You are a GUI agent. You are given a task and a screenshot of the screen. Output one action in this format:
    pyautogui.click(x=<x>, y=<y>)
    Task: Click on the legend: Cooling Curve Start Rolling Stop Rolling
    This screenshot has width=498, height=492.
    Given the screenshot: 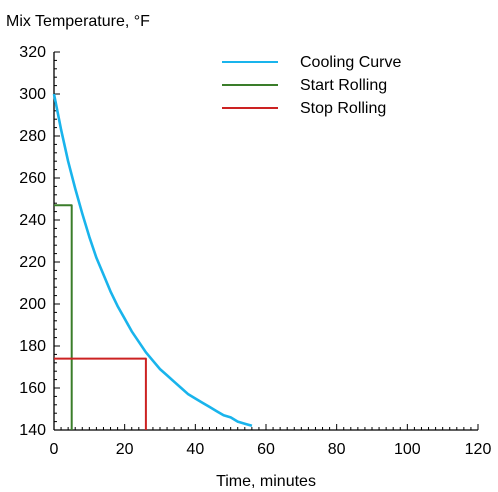 What is the action you would take?
    pyautogui.click(x=311, y=85)
    